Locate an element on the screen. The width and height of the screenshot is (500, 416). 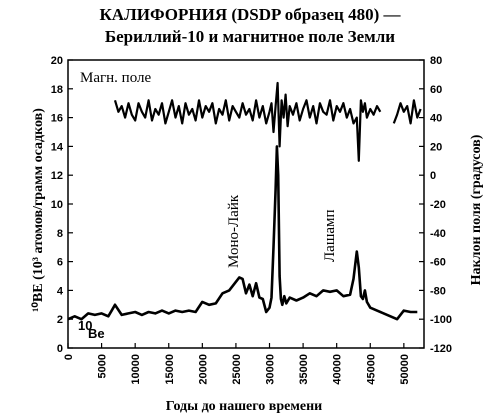
right-tick-label: -120 is located at coordinates (441, 349).